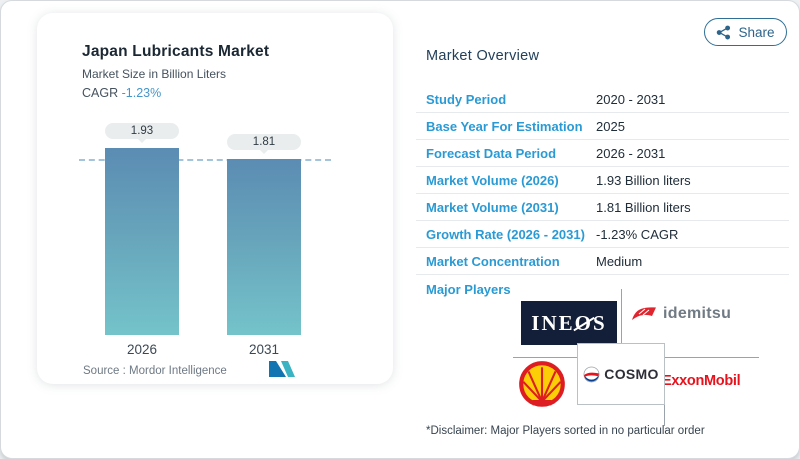  I want to click on share-nodes-icon, so click(724, 32).